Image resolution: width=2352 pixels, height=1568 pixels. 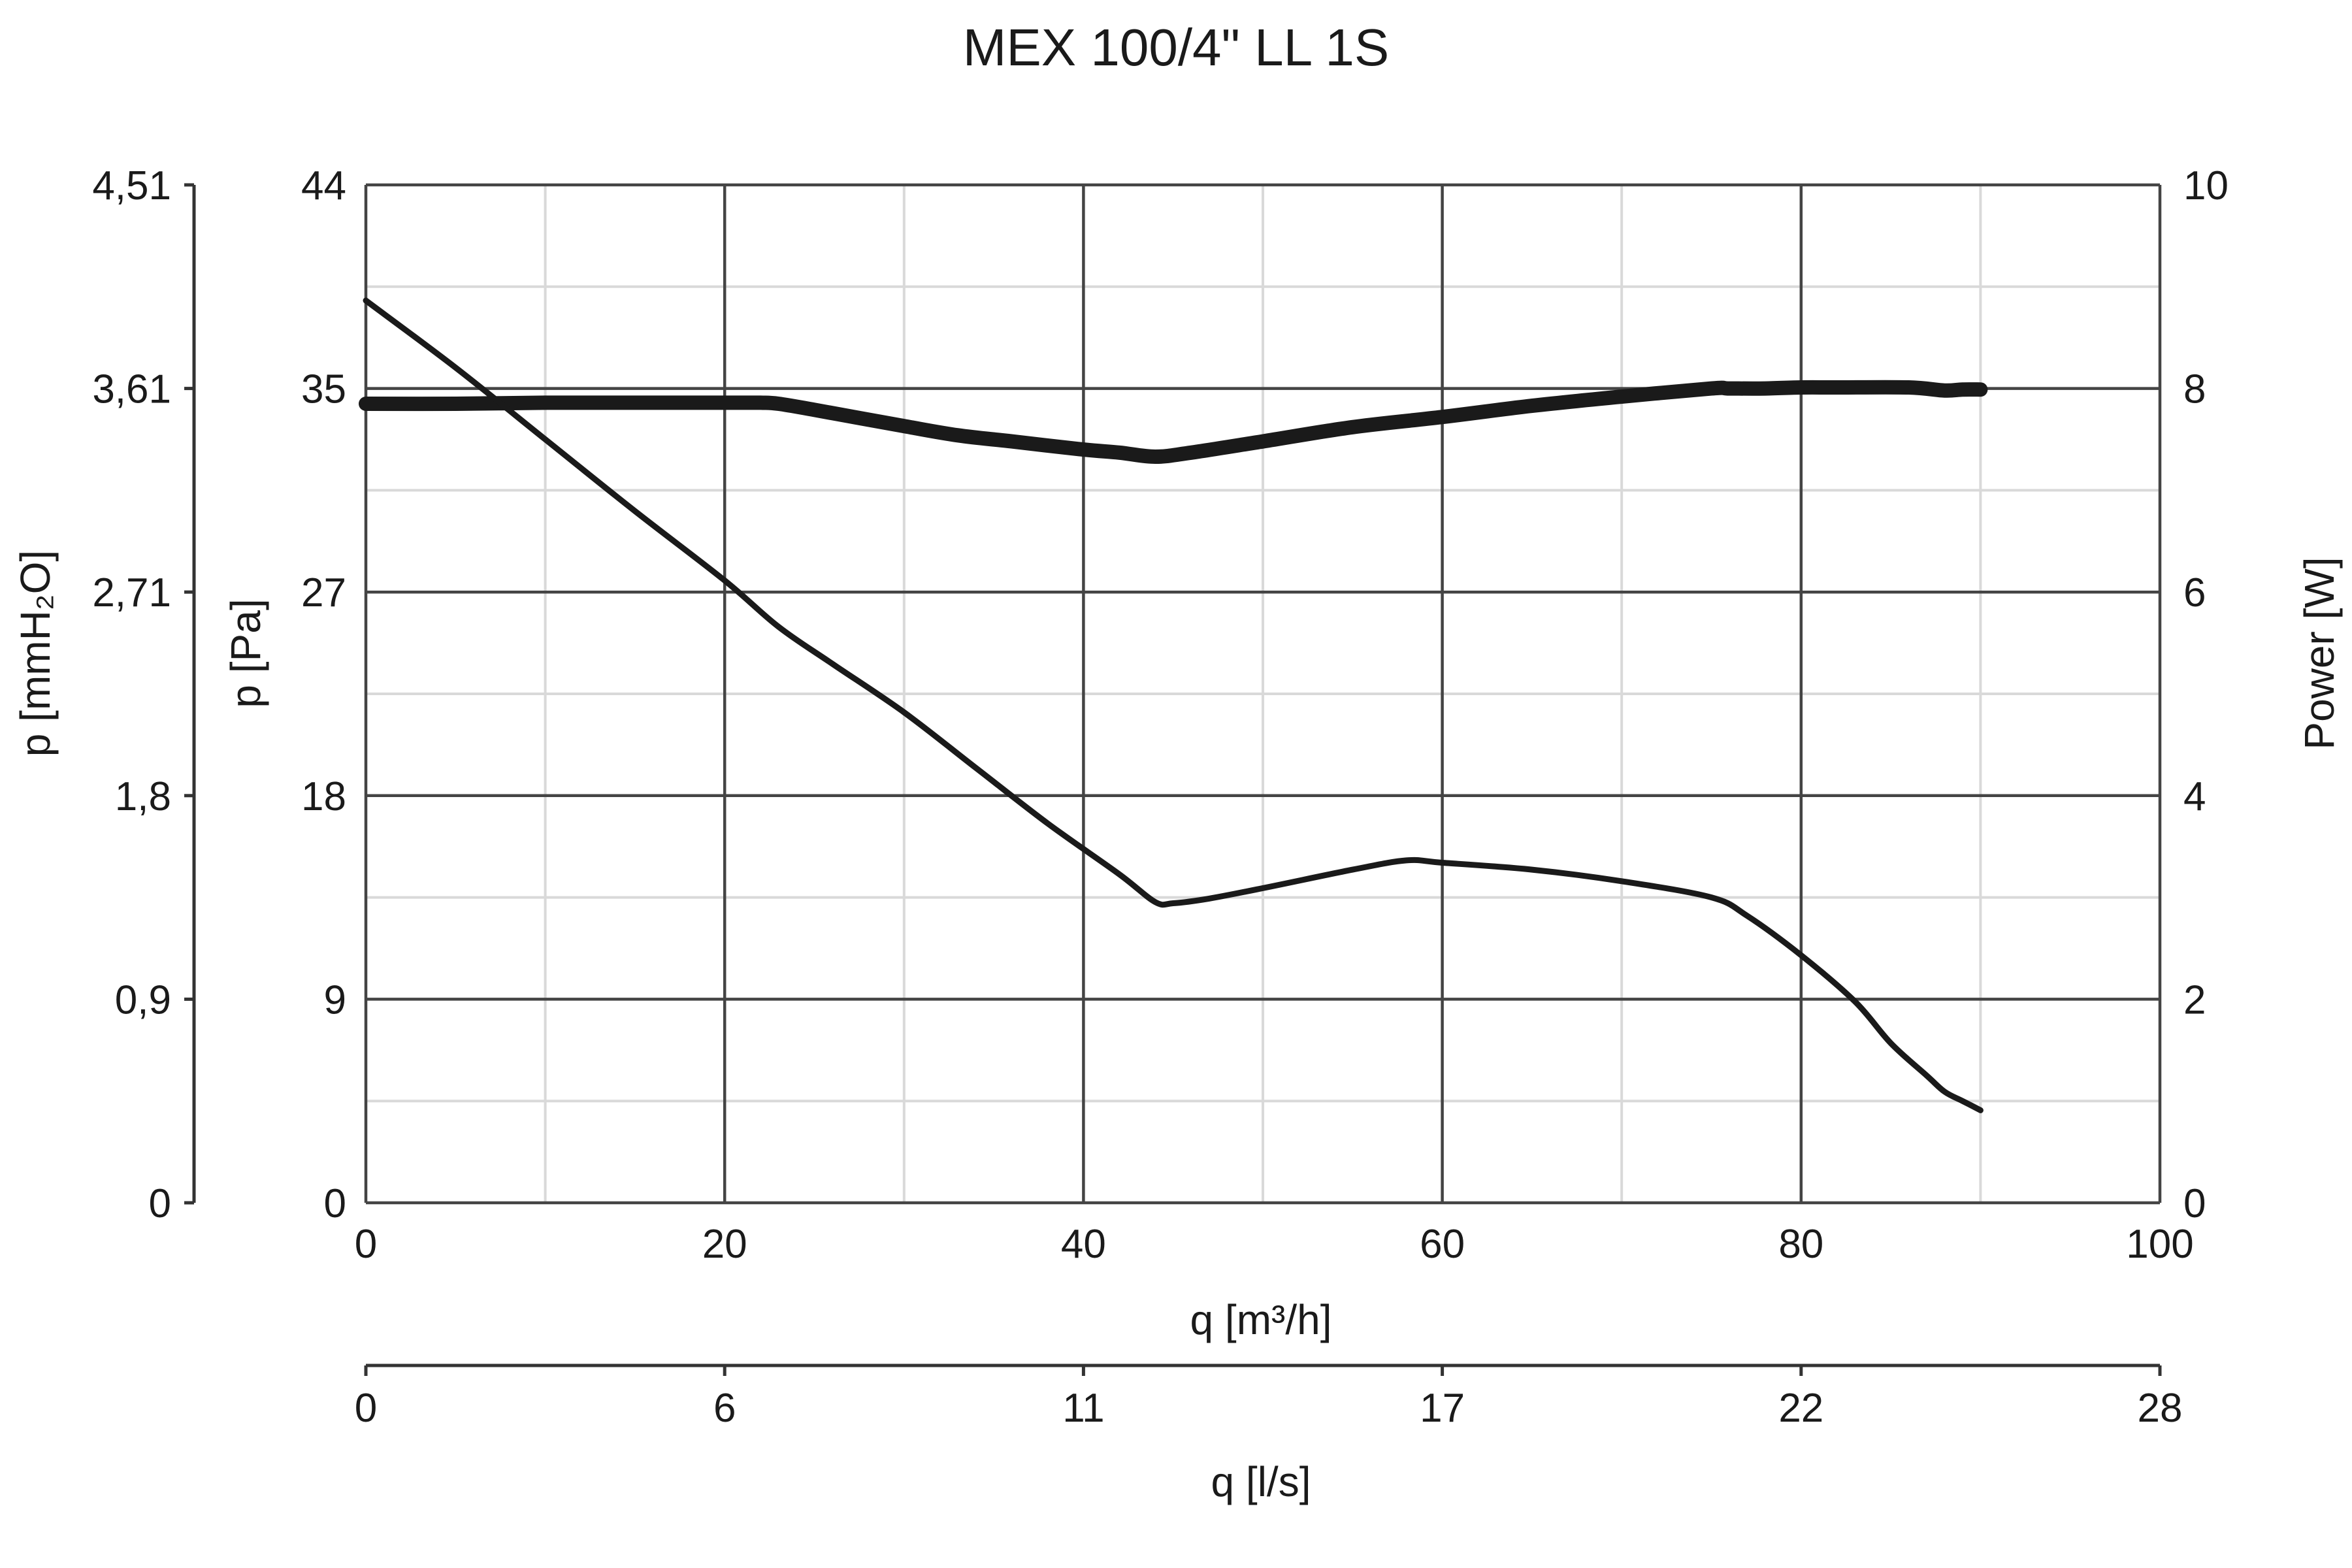 What do you see at coordinates (2159, 1244) in the screenshot?
I see `x-tick-label: 100` at bounding box center [2159, 1244].